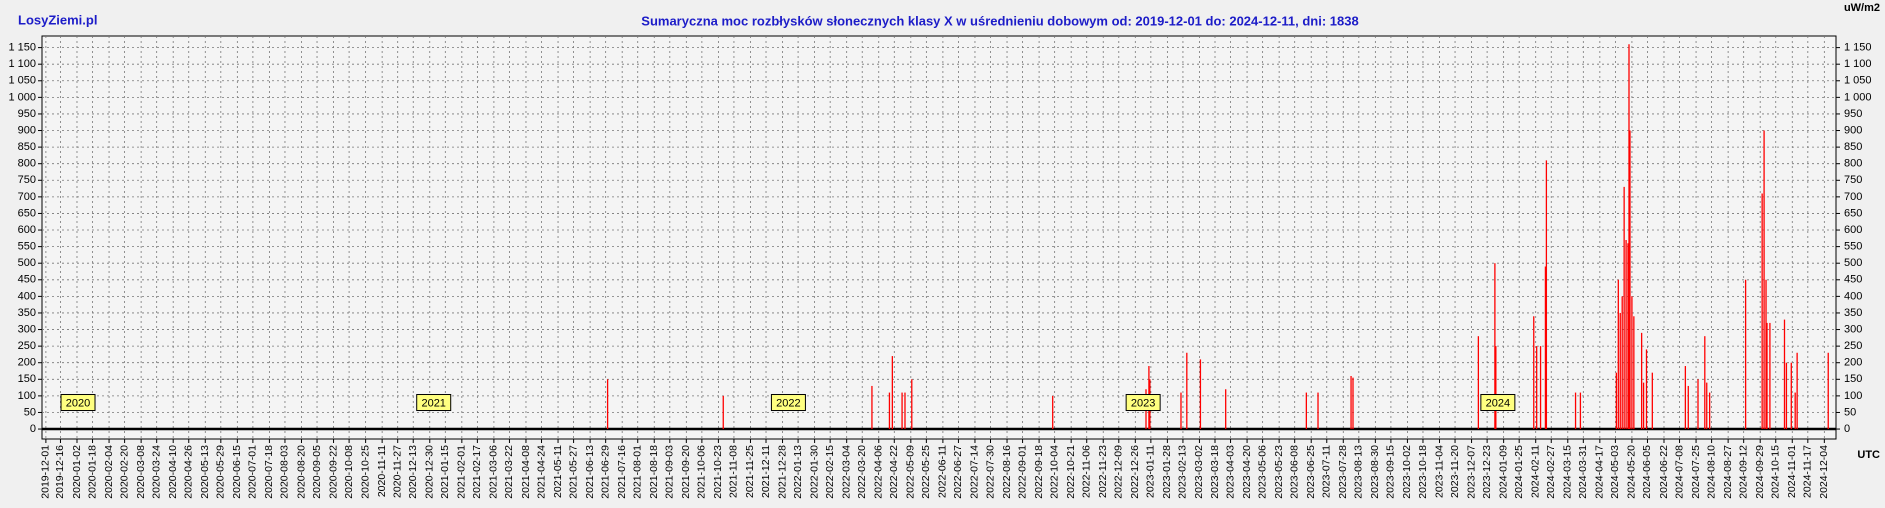 The image size is (1885, 508). What do you see at coordinates (1858, 81) in the screenshot?
I see `y2-tick-label: 1 050` at bounding box center [1858, 81].